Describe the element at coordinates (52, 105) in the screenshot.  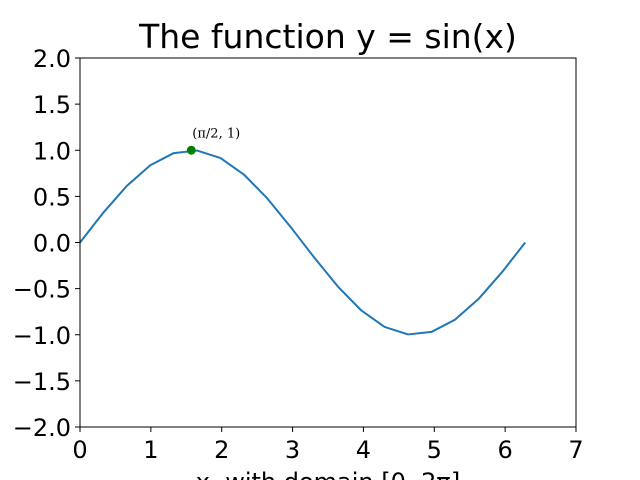
I see `y-tick-label: 1.5` at that location.